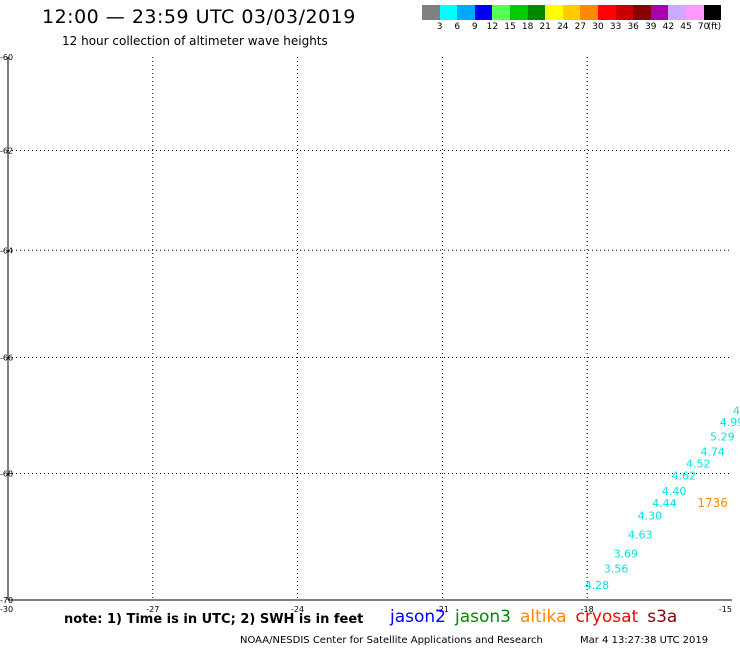 This screenshot has height=650, width=740. What do you see at coordinates (616, 568) in the screenshot?
I see `wave-height-point: 3.56` at bounding box center [616, 568].